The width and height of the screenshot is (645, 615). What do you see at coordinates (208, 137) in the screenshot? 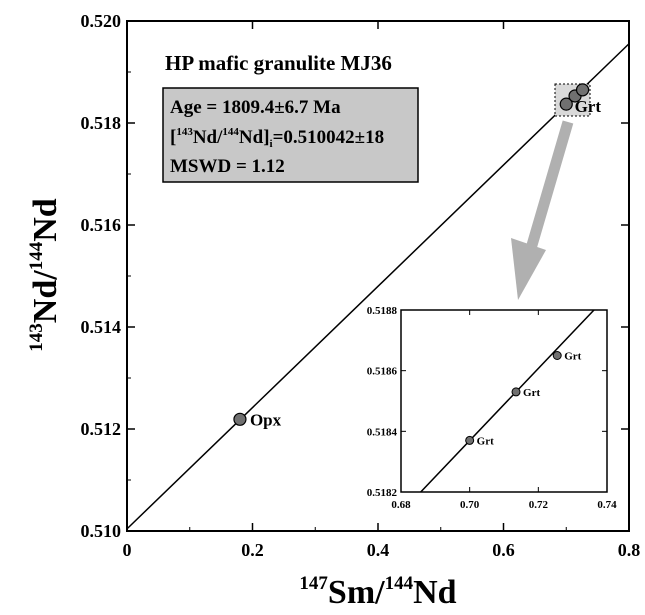
I see `initial-mid: Nd/` at bounding box center [208, 137].